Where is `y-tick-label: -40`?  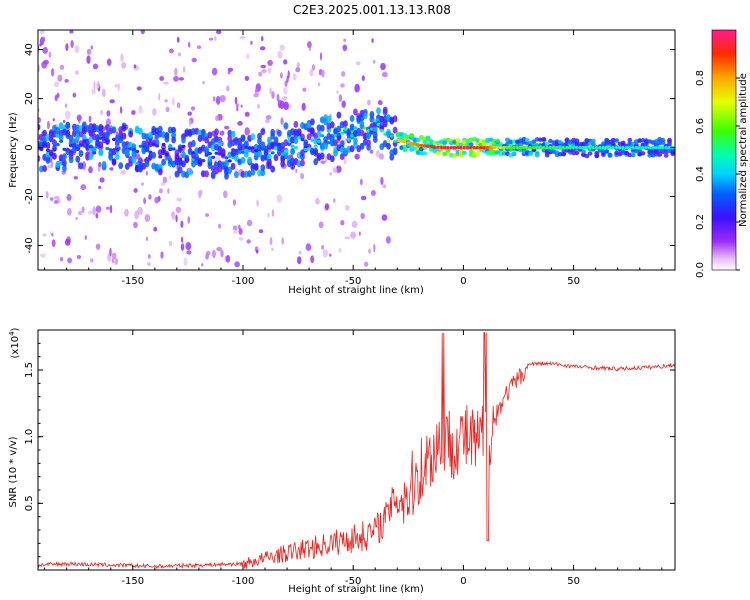 y-tick-label: -40 is located at coordinates (29, 245).